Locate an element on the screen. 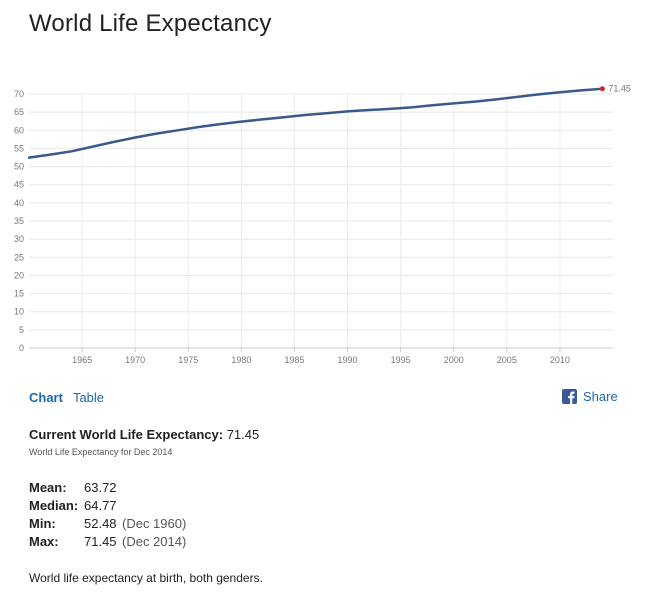 This screenshot has width=669, height=595. x-tick-label: 1995 is located at coordinates (401, 360).